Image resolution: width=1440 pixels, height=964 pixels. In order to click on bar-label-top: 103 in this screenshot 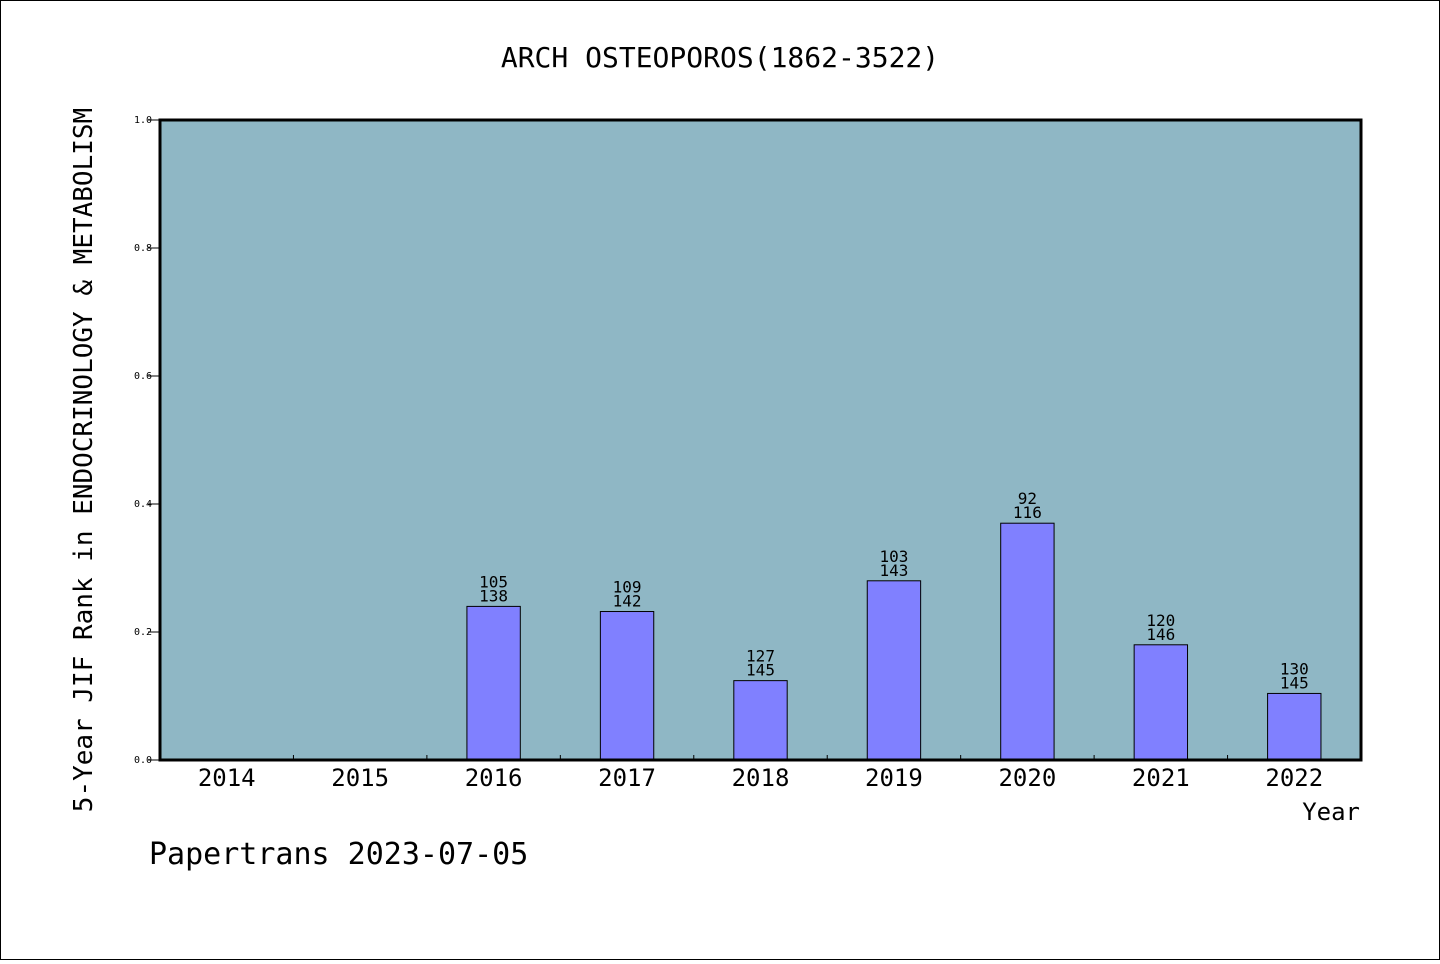, I will do `click(893, 556)`.